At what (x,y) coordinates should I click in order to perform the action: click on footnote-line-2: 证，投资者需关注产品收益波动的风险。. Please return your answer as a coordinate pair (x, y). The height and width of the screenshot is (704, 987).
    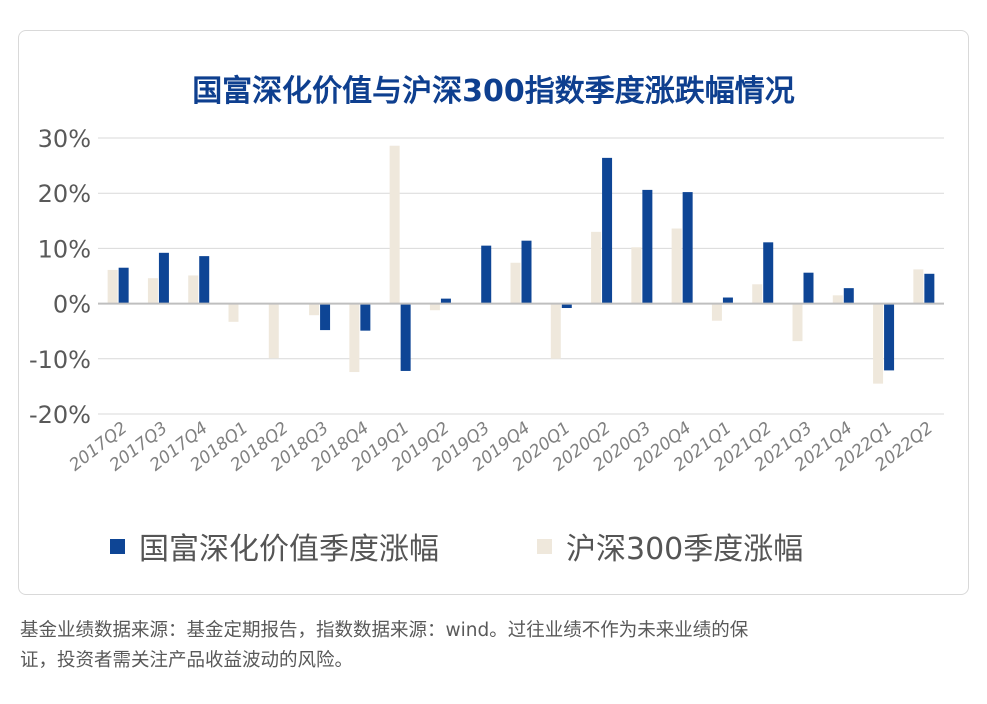
    Looking at the image, I should click on (187, 660).